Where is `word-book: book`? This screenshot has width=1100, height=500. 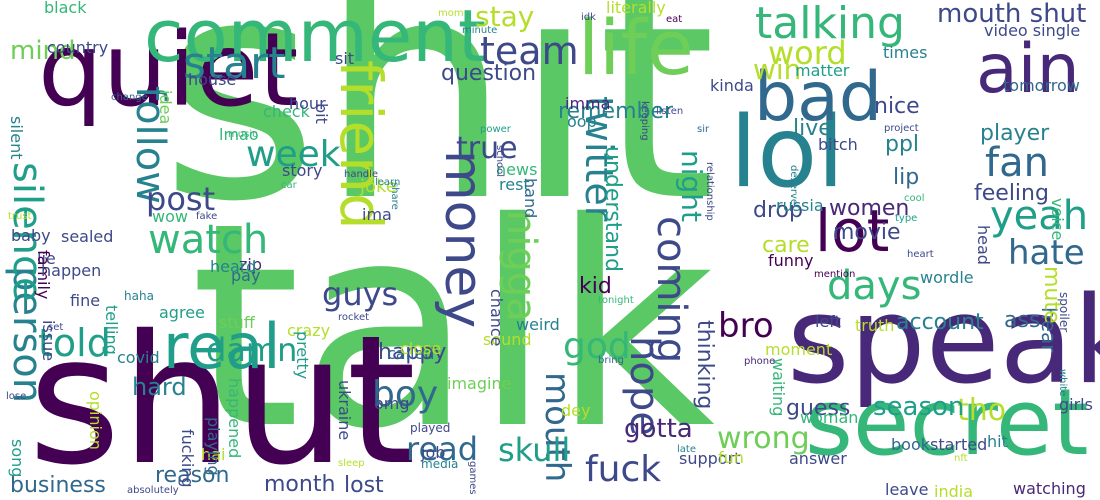 word-book: book is located at coordinates (910, 444).